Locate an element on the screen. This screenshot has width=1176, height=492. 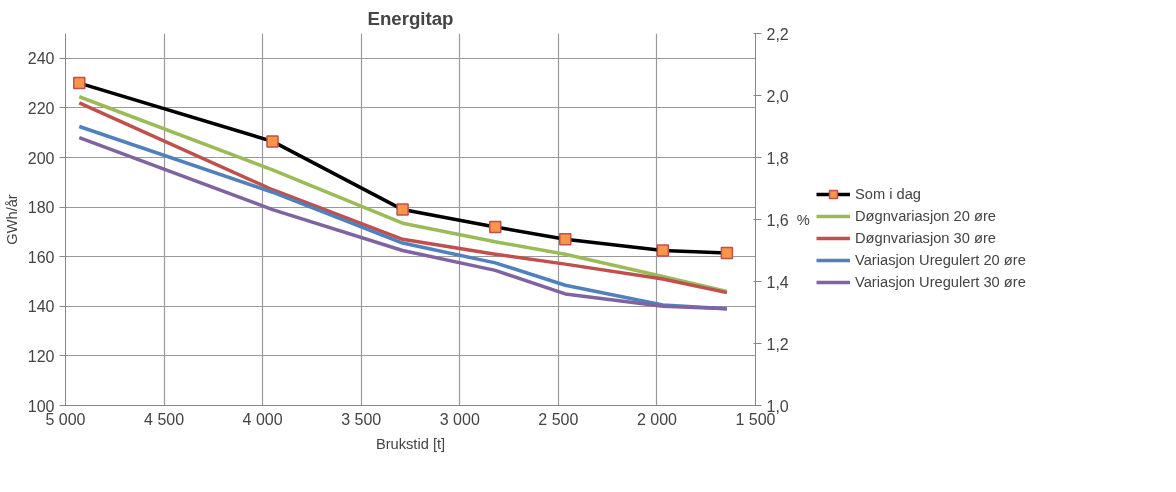
y-tick-label: 160 is located at coordinates (41, 257).